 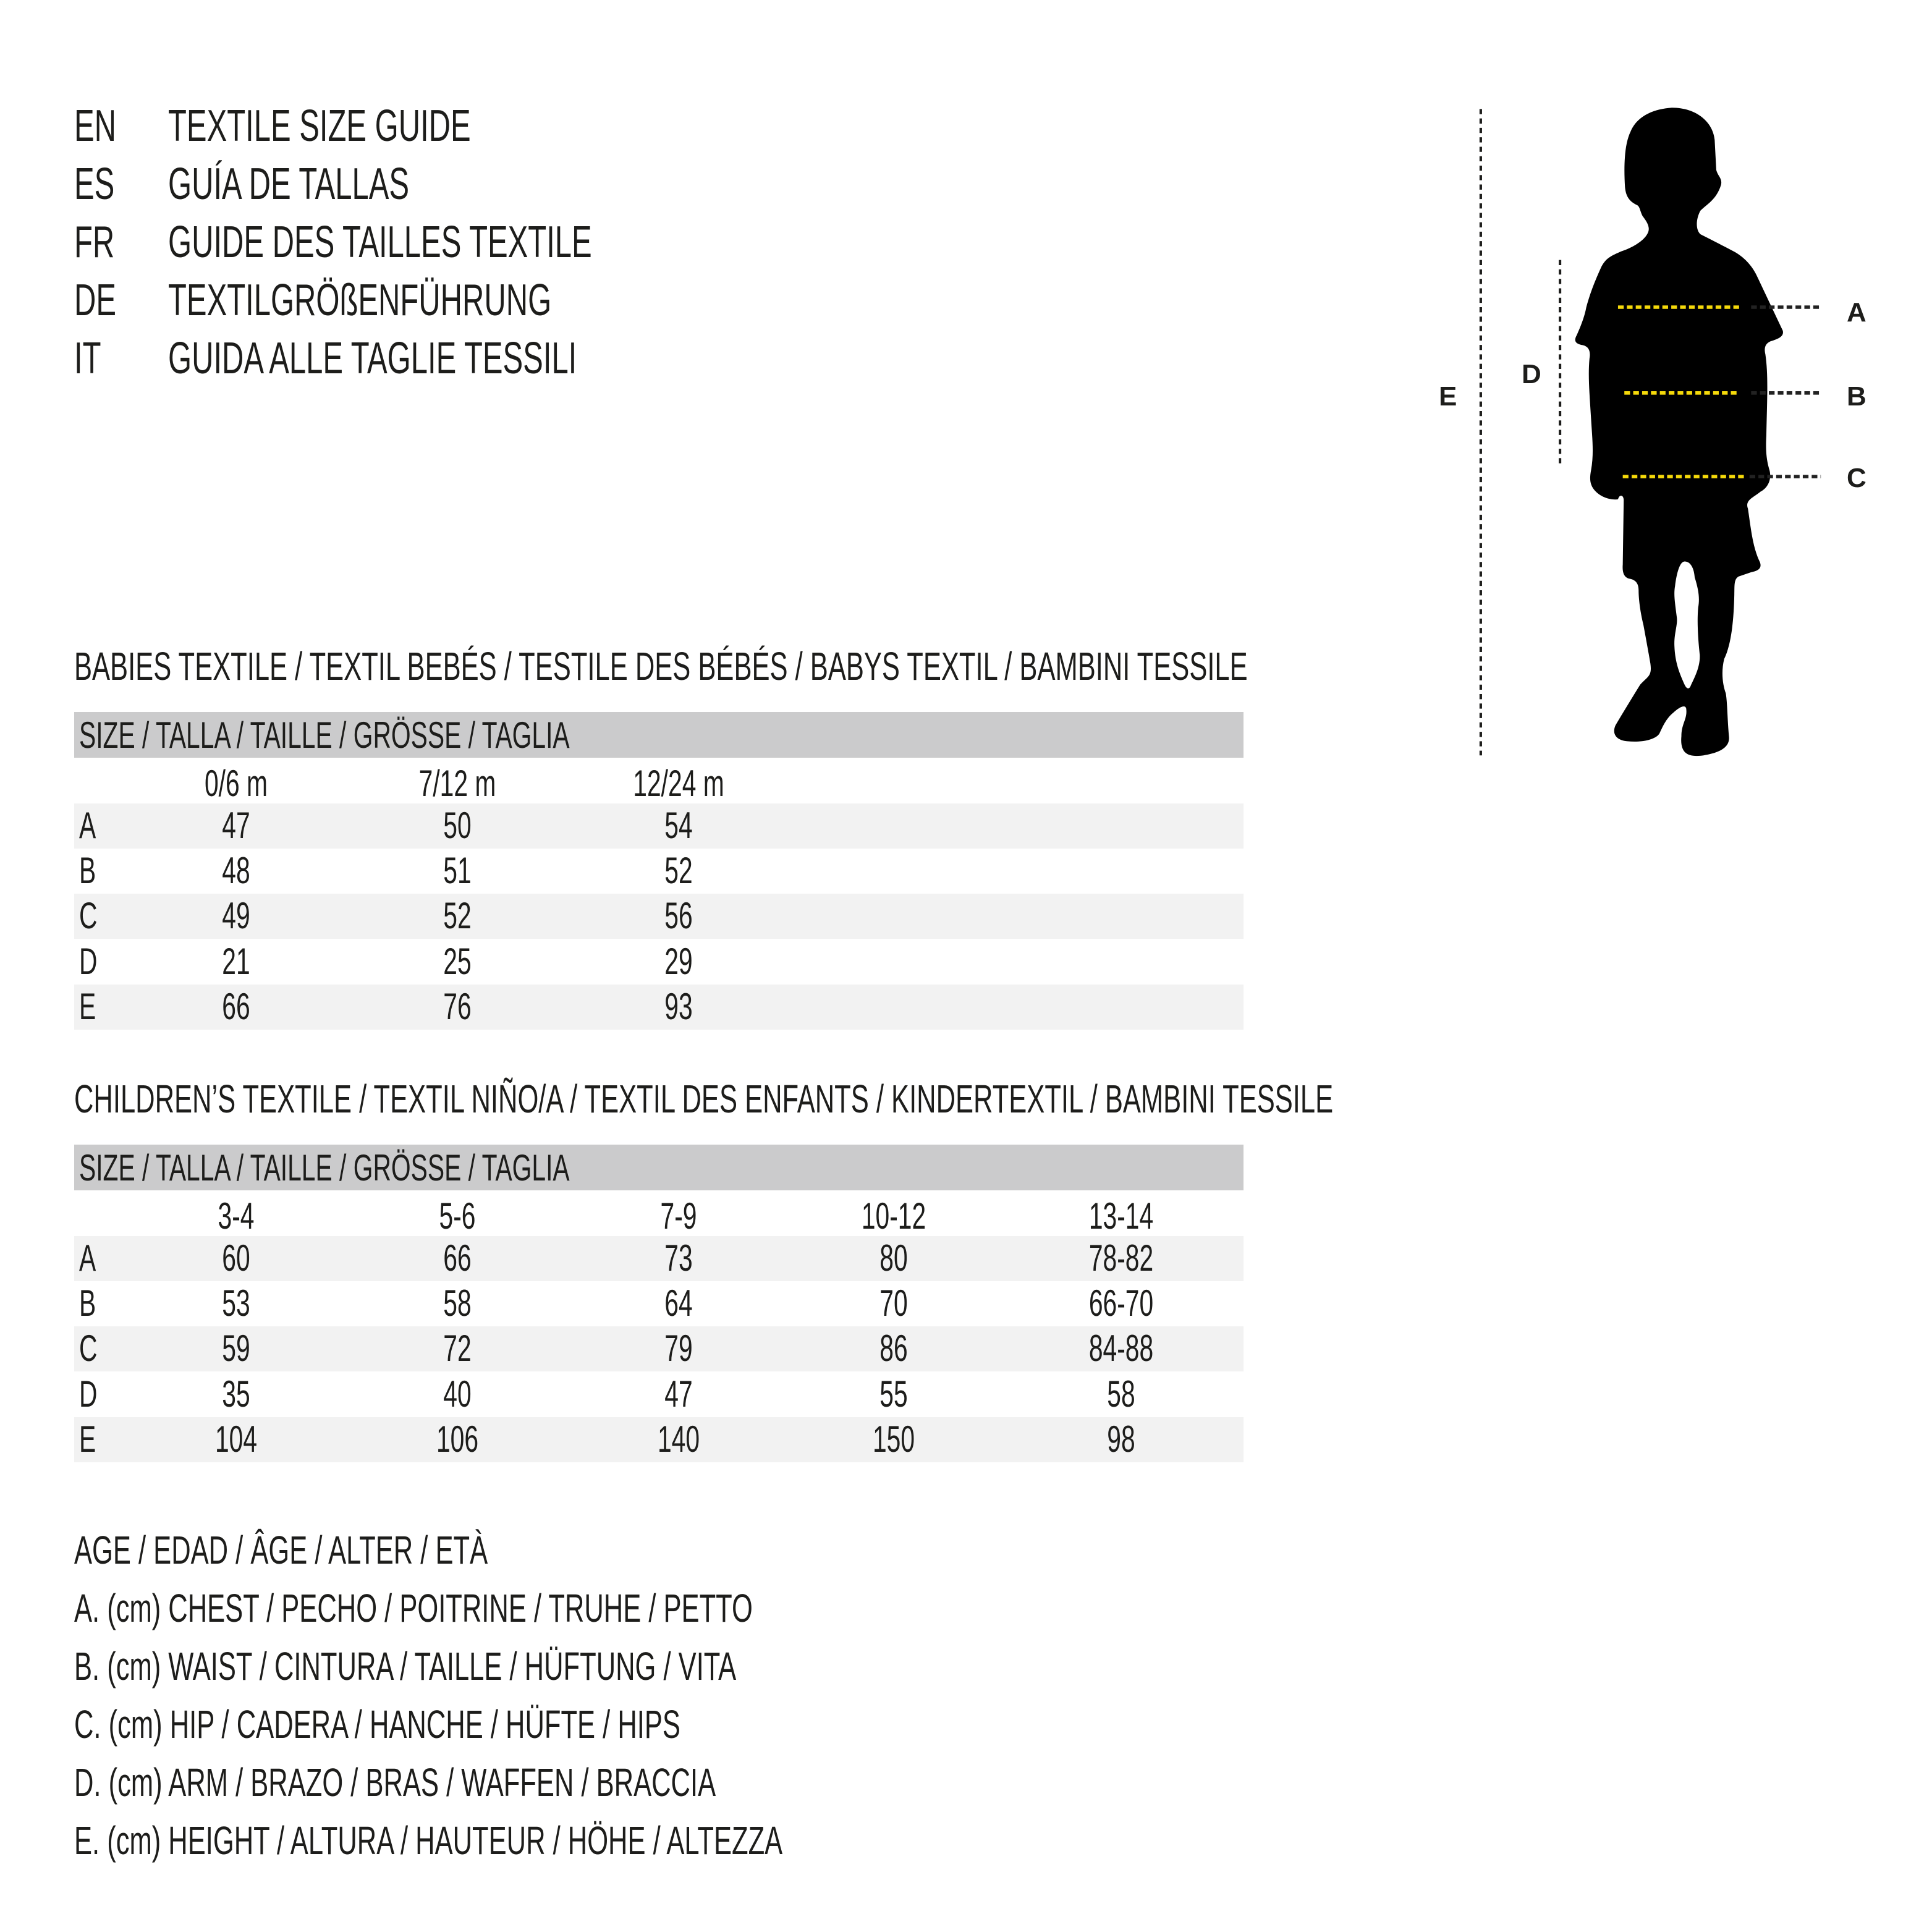 What do you see at coordinates (360, 300) in the screenshot?
I see `guide-title: TEXTILGRÖßENFÜHRUNG` at bounding box center [360, 300].